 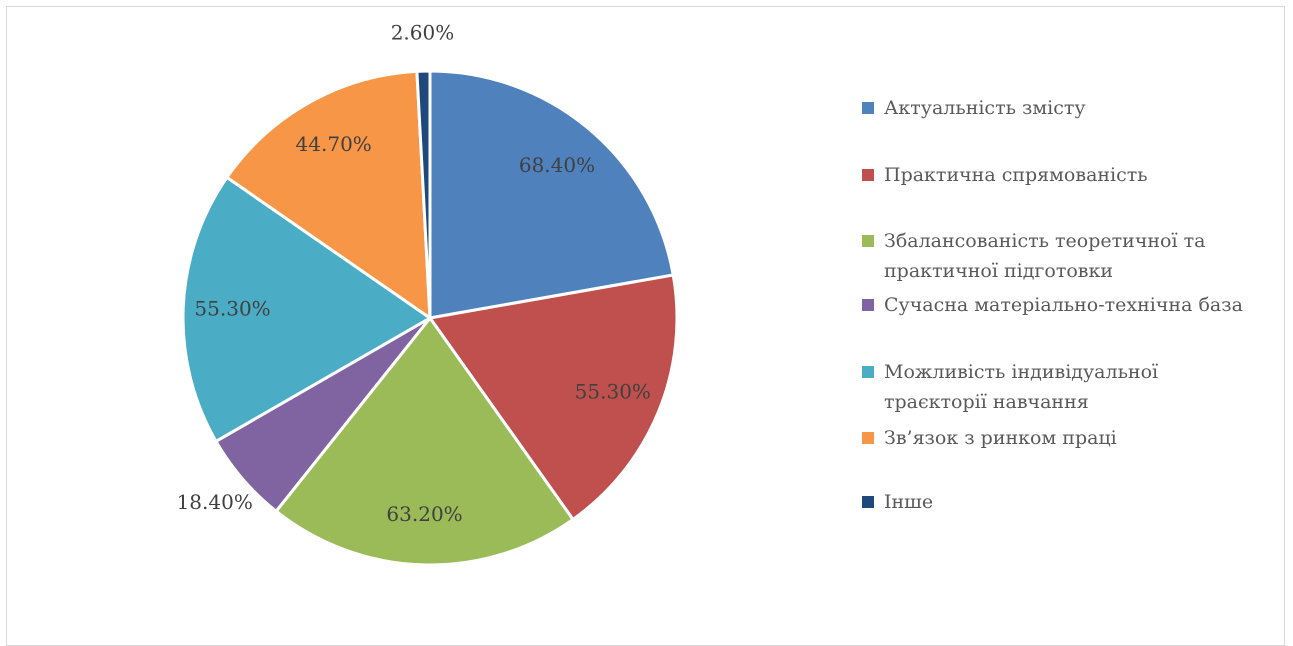 What do you see at coordinates (557, 165) in the screenshot?
I see `data-label: 68.40%` at bounding box center [557, 165].